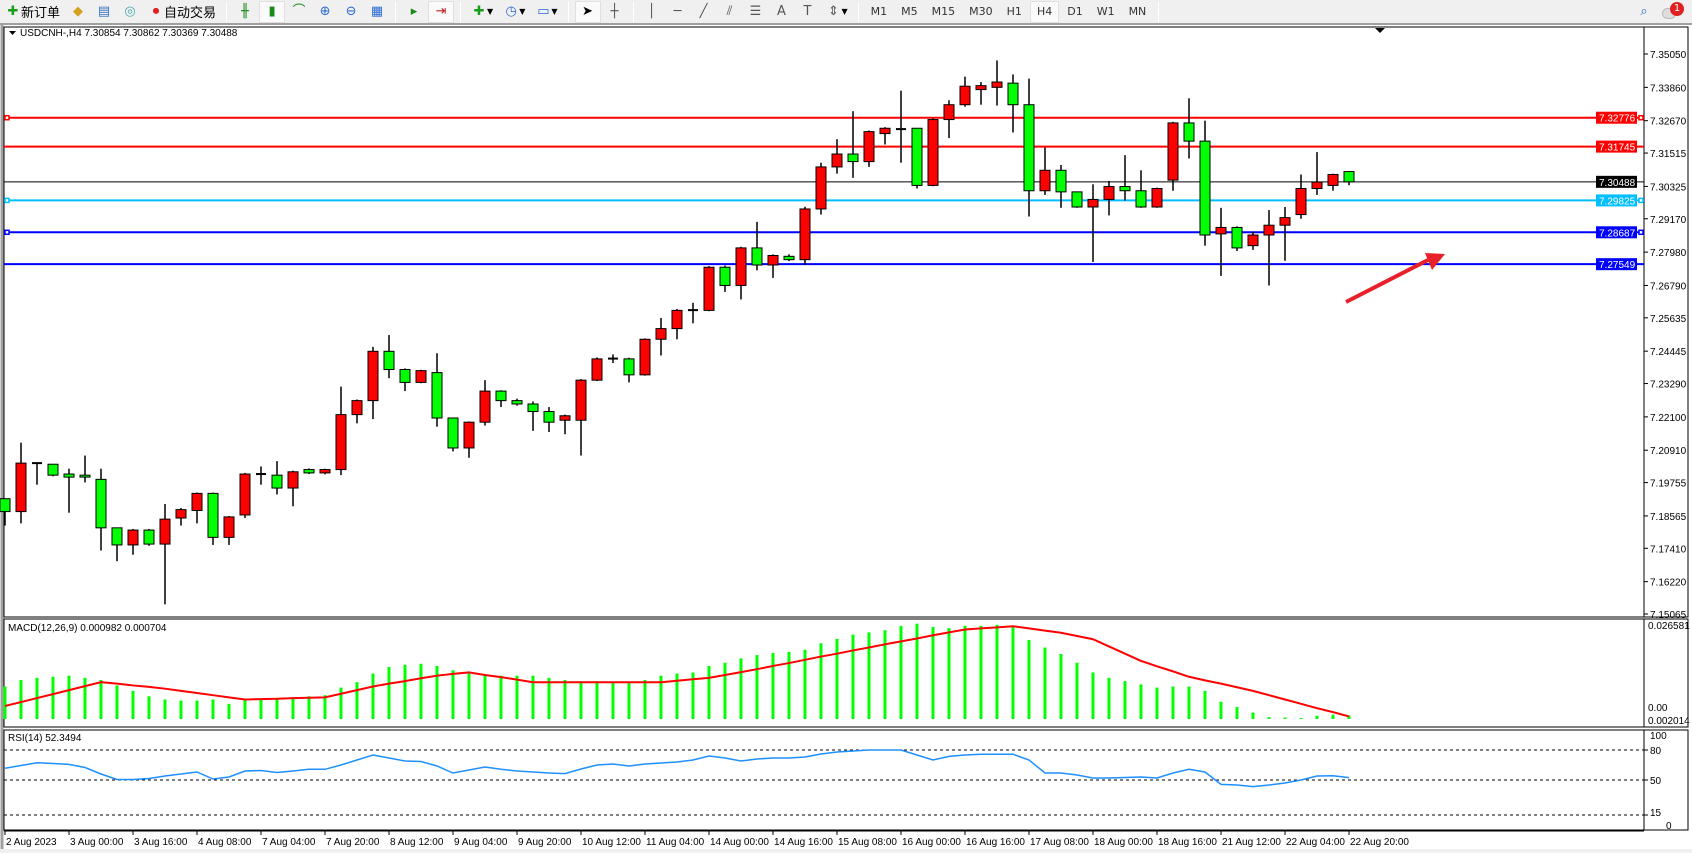 The image size is (1692, 853). I want to click on annotation-arrow-head-icon, so click(1435, 261).